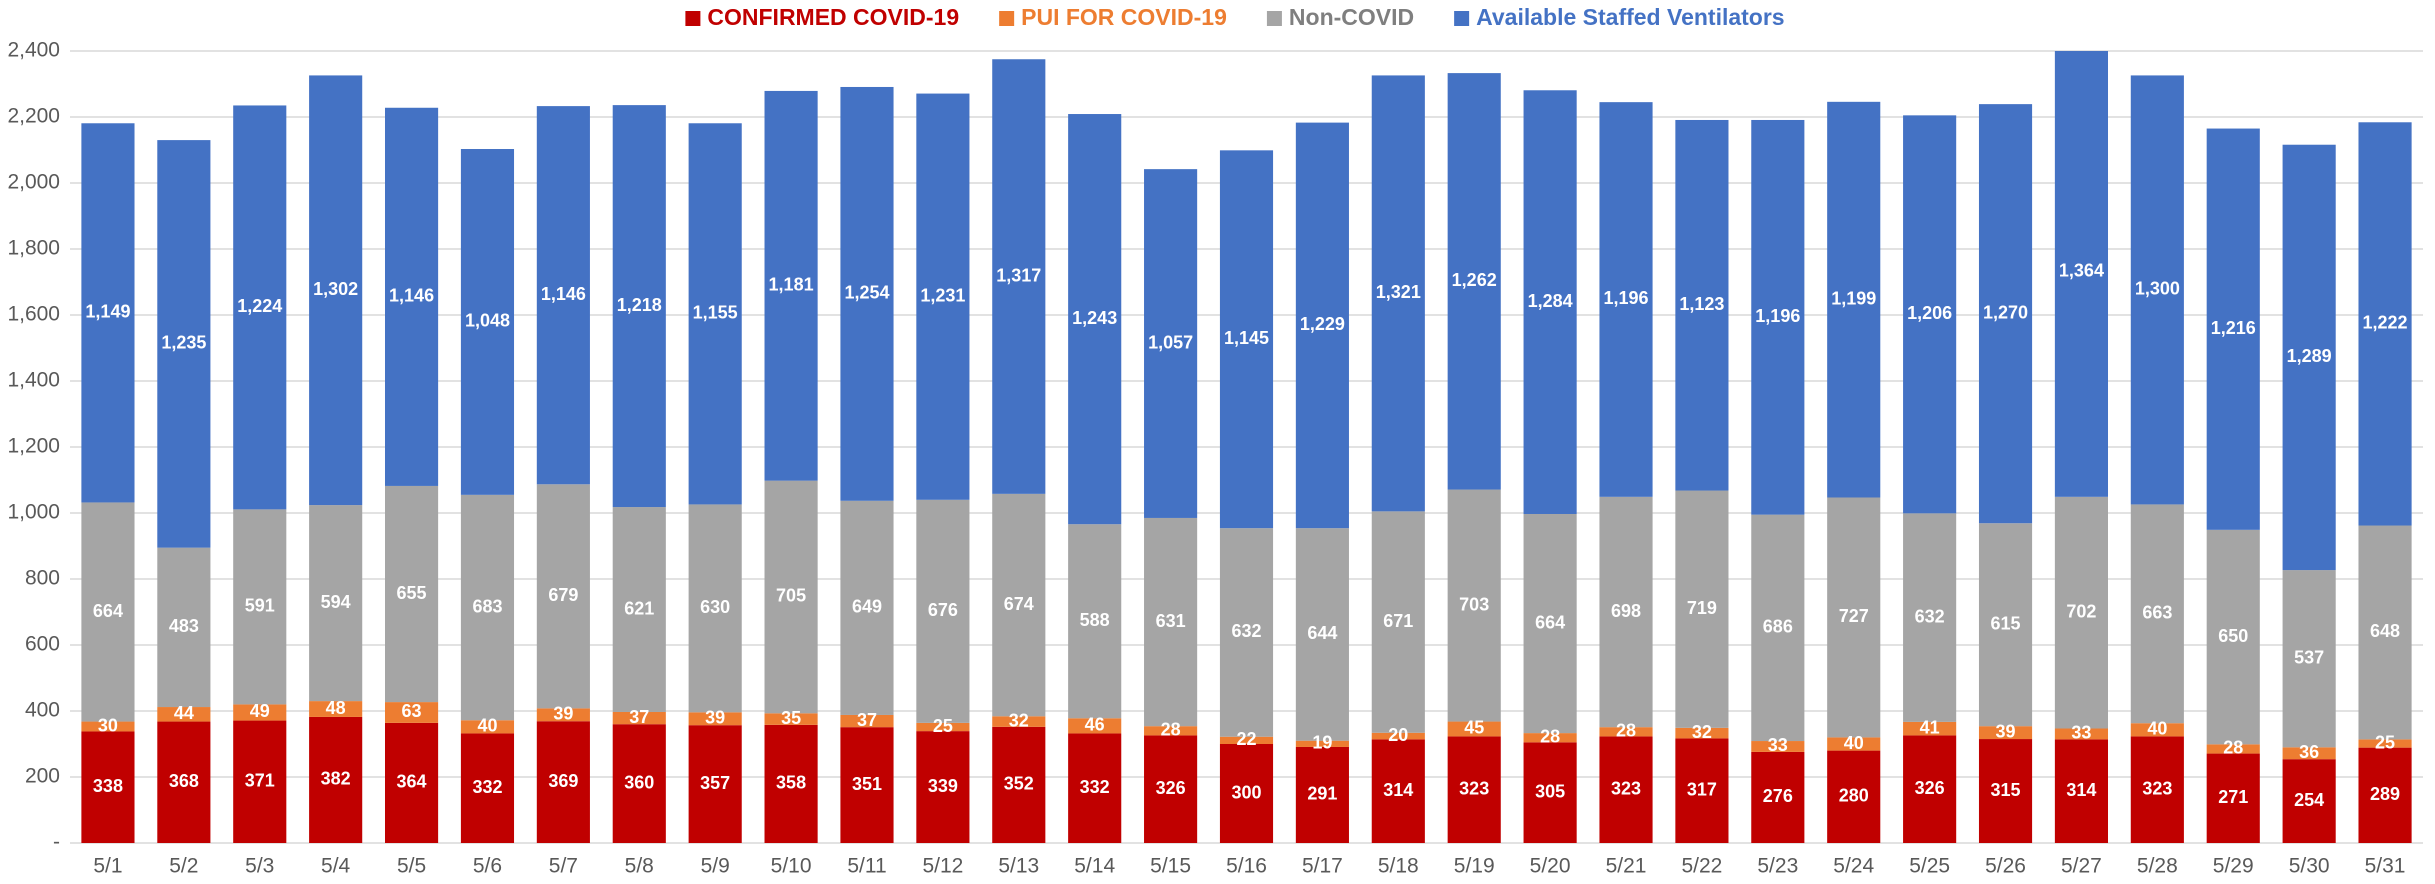 The image size is (2435, 884). What do you see at coordinates (184, 626) in the screenshot?
I see `data-label: 483` at bounding box center [184, 626].